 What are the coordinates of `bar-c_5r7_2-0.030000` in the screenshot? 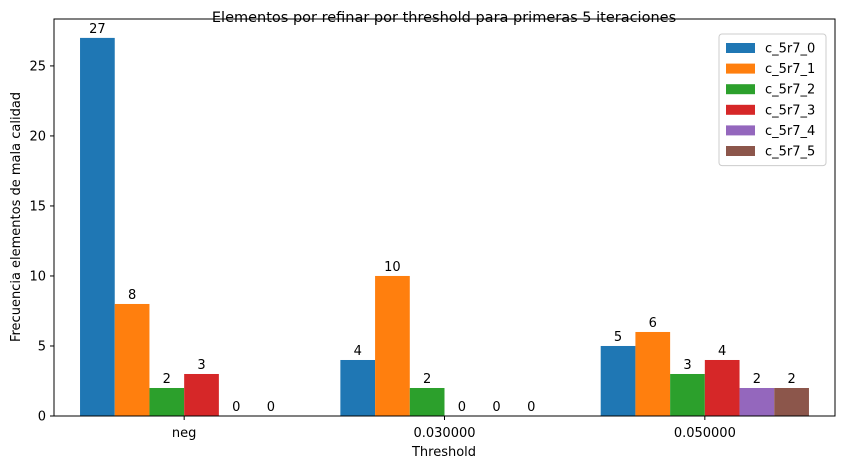 It's located at (427, 401).